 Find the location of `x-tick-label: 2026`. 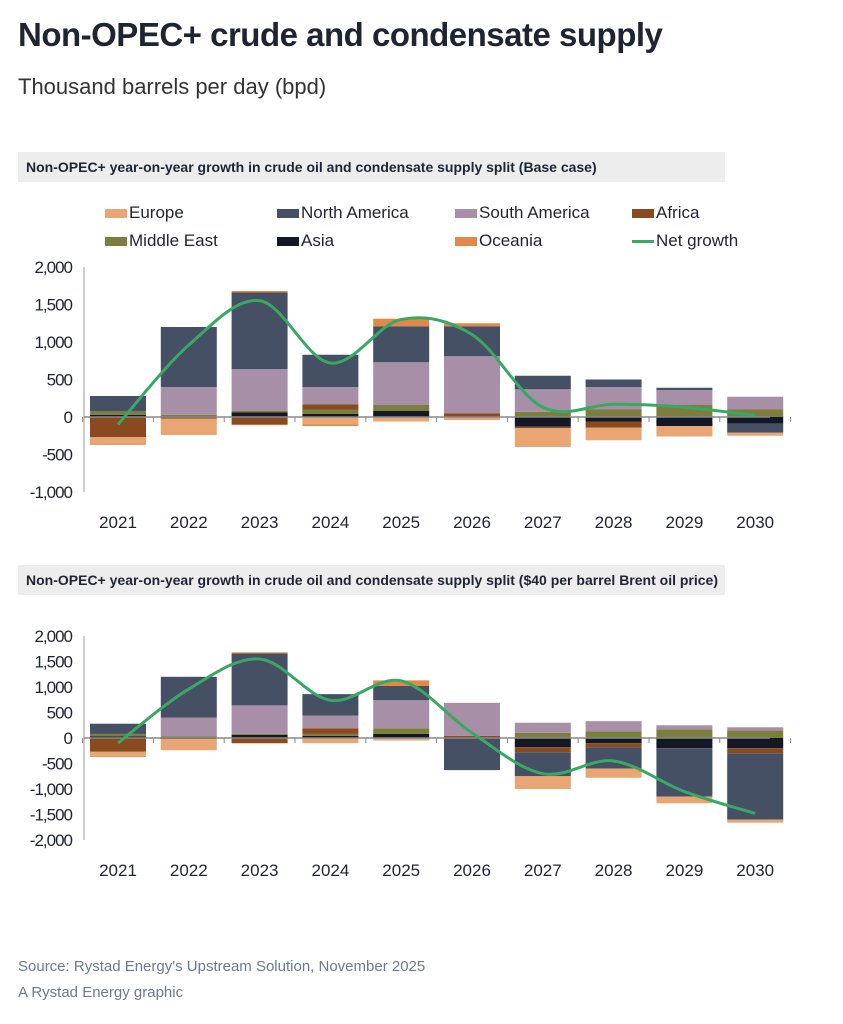

x-tick-label: 2026 is located at coordinates (472, 522).